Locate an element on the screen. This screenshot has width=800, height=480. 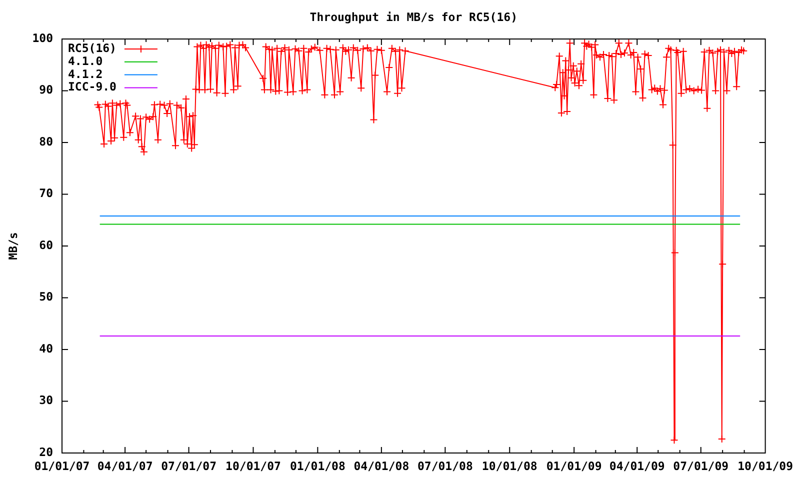
x-tick-label: 04/01/08 is located at coordinates (382, 465).